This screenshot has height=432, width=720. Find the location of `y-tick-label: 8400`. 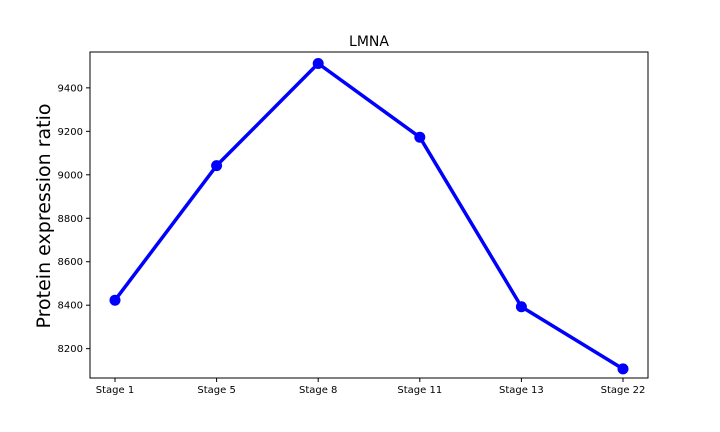

y-tick-label: 8400 is located at coordinates (70, 306).